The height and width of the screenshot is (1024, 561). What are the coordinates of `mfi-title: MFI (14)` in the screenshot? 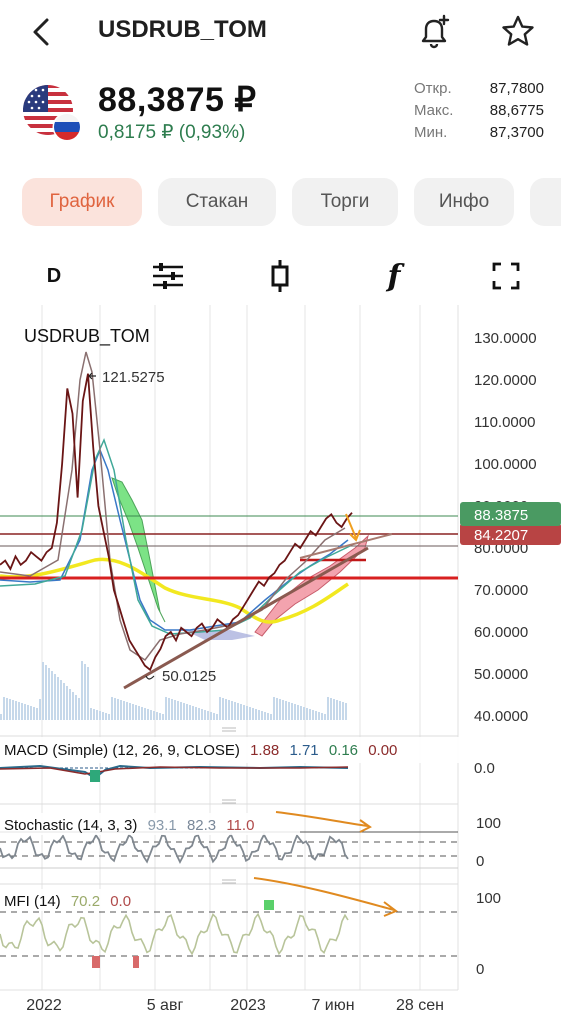 It's located at (32, 901).